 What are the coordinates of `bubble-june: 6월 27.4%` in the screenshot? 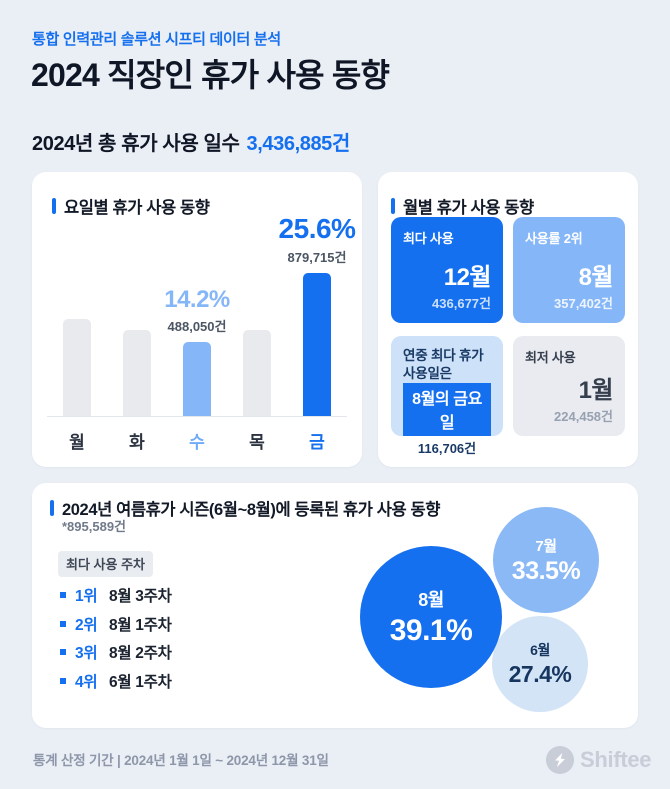 It's located at (540, 664).